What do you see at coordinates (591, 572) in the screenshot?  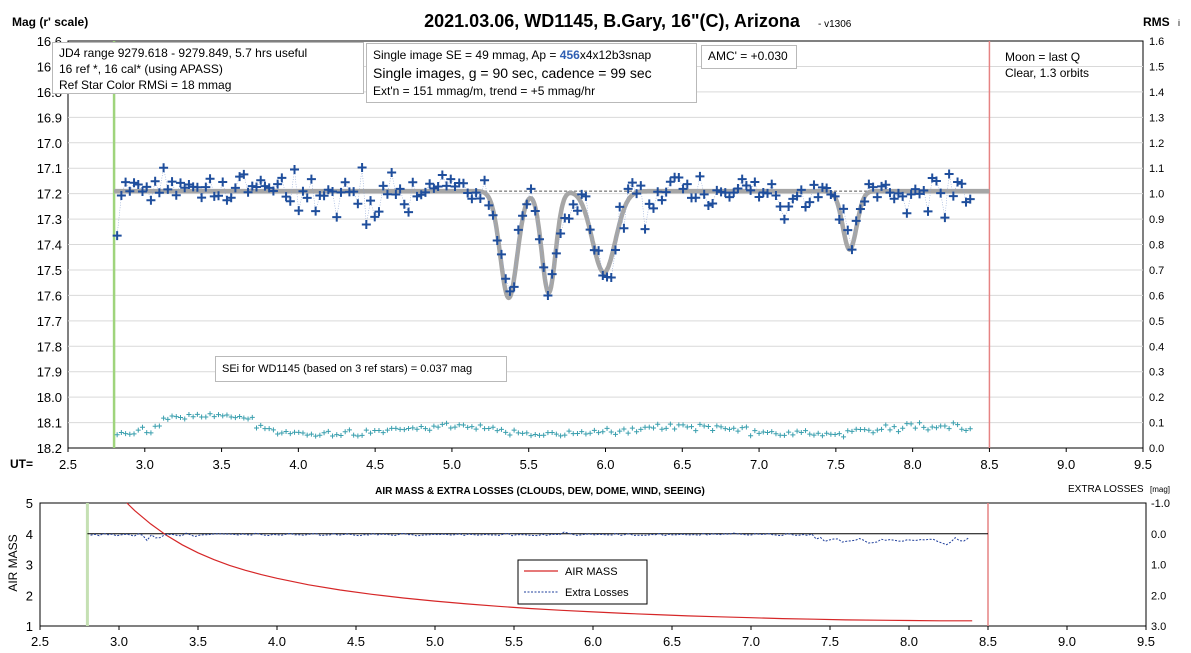 I see `legend-airmass-label: AIR MASS` at bounding box center [591, 572].